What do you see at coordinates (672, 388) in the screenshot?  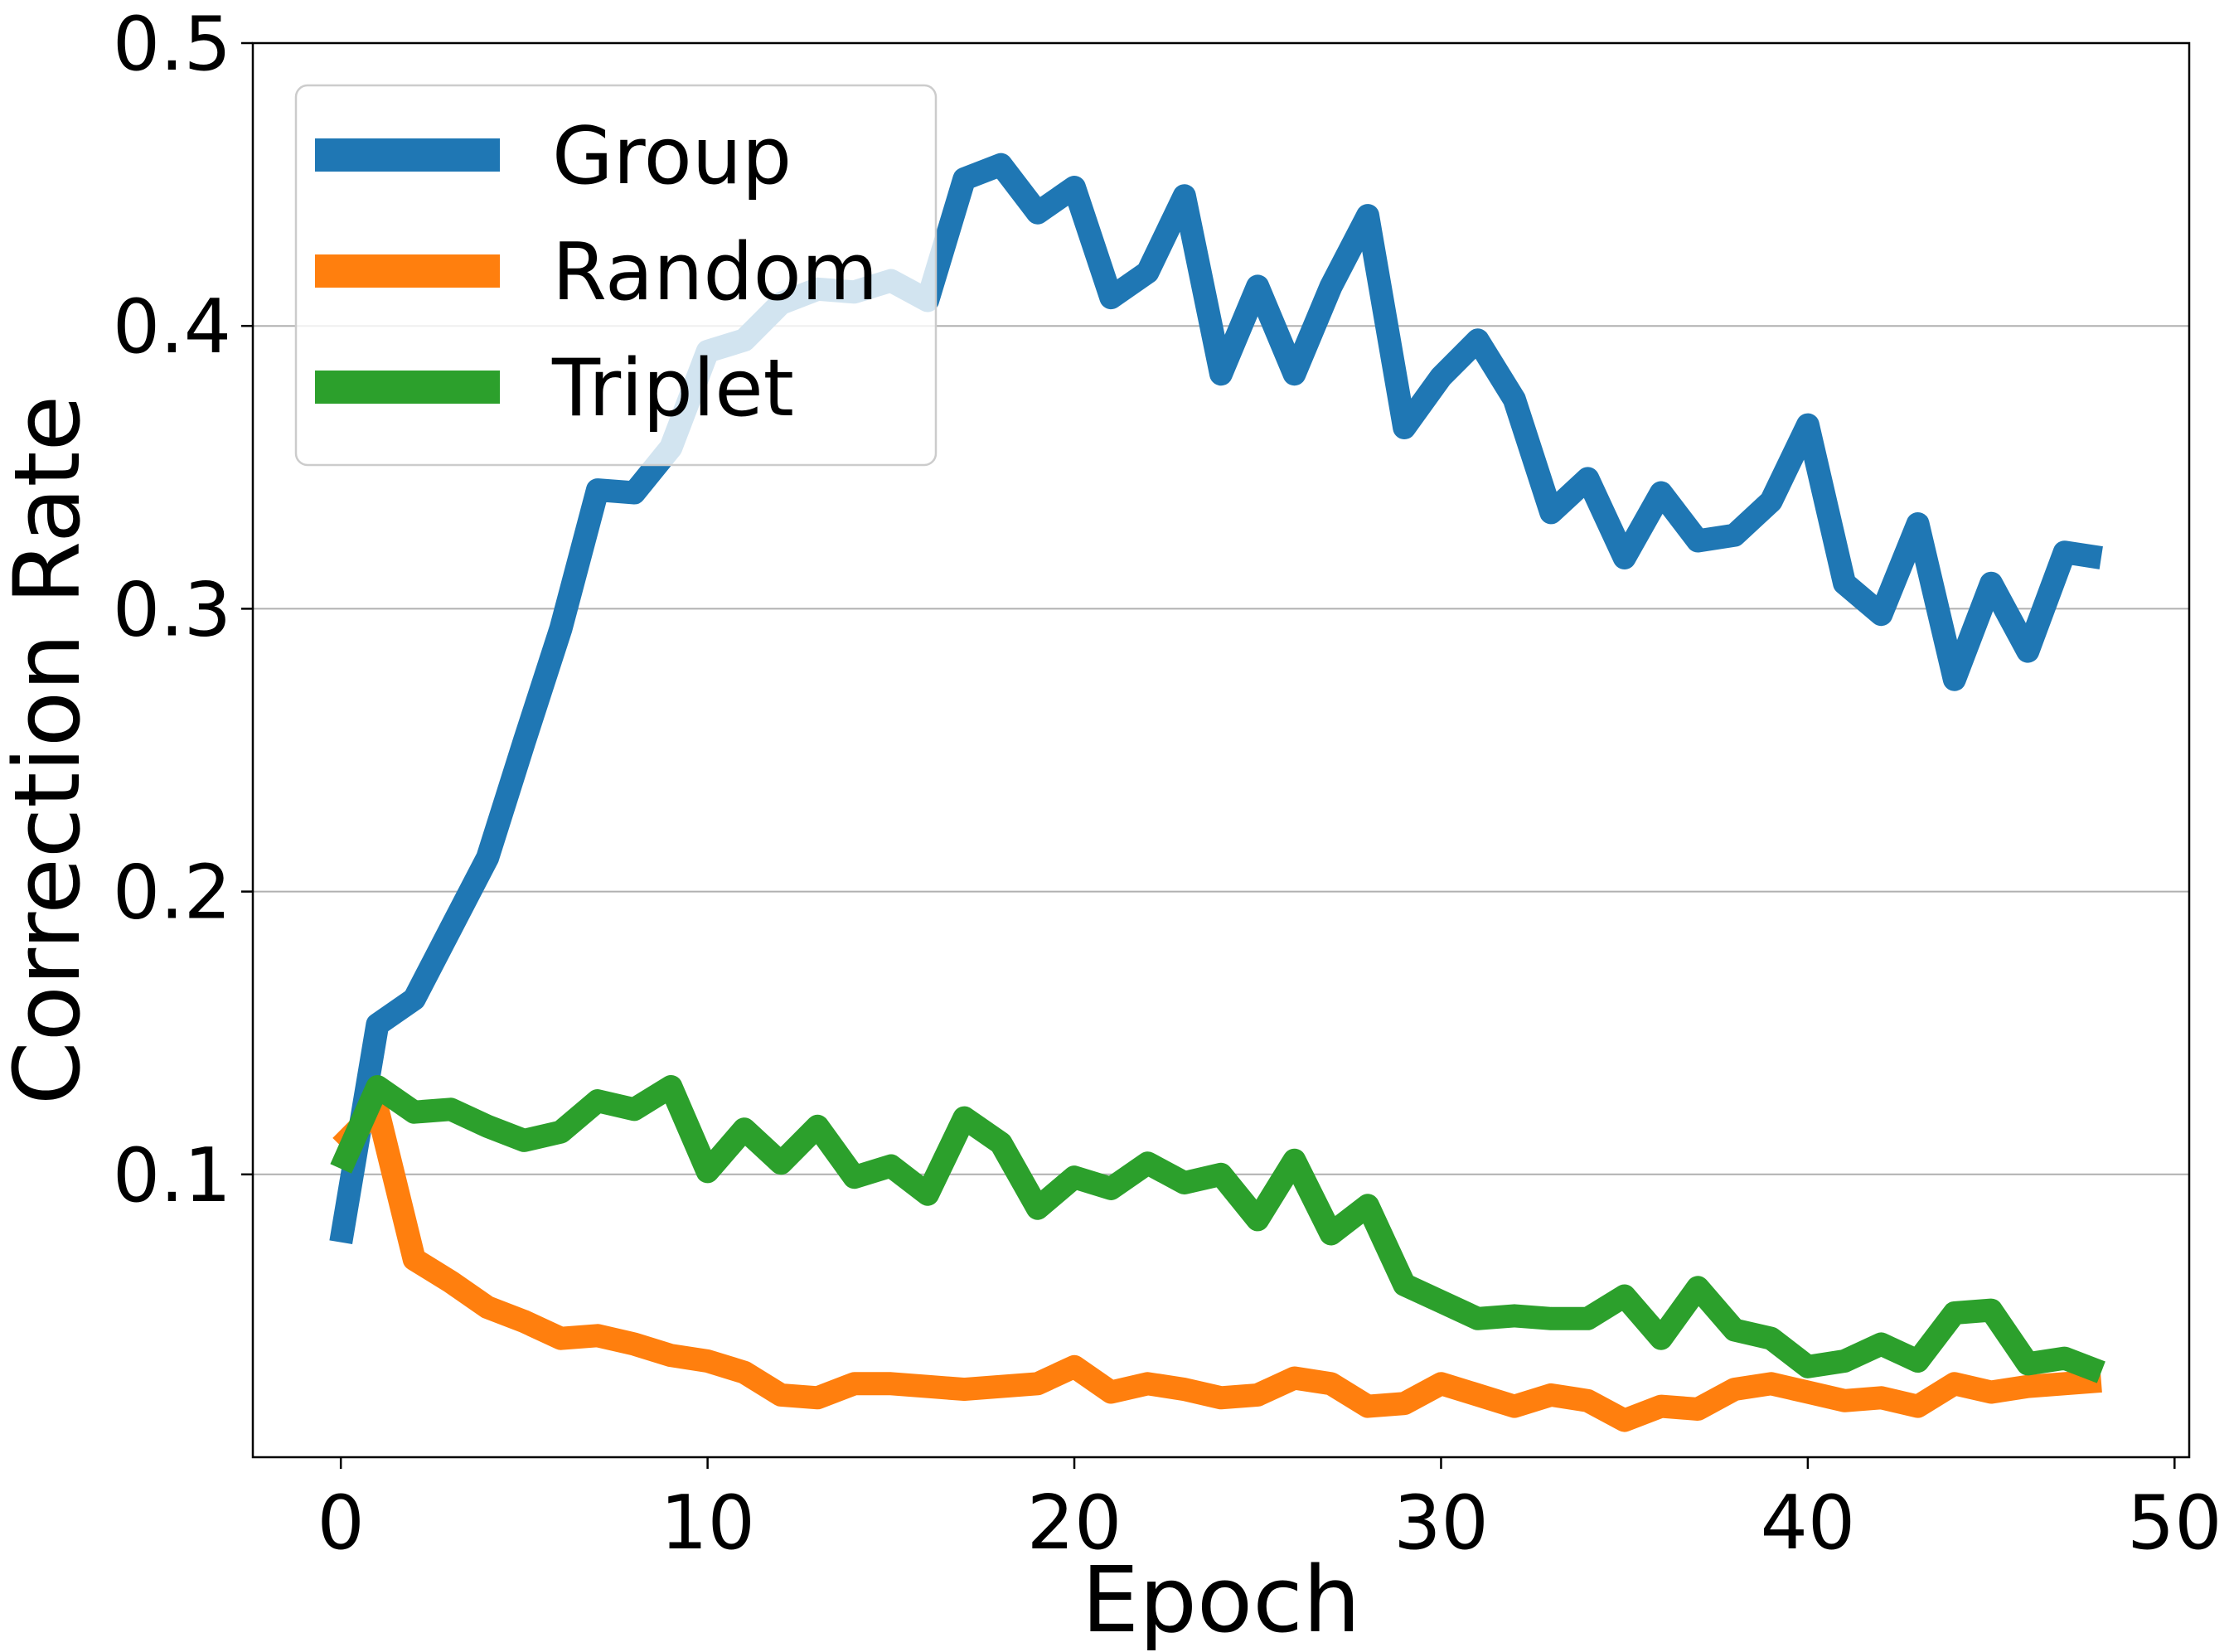 I see `legend-label-triplet: Triplet` at bounding box center [672, 388].